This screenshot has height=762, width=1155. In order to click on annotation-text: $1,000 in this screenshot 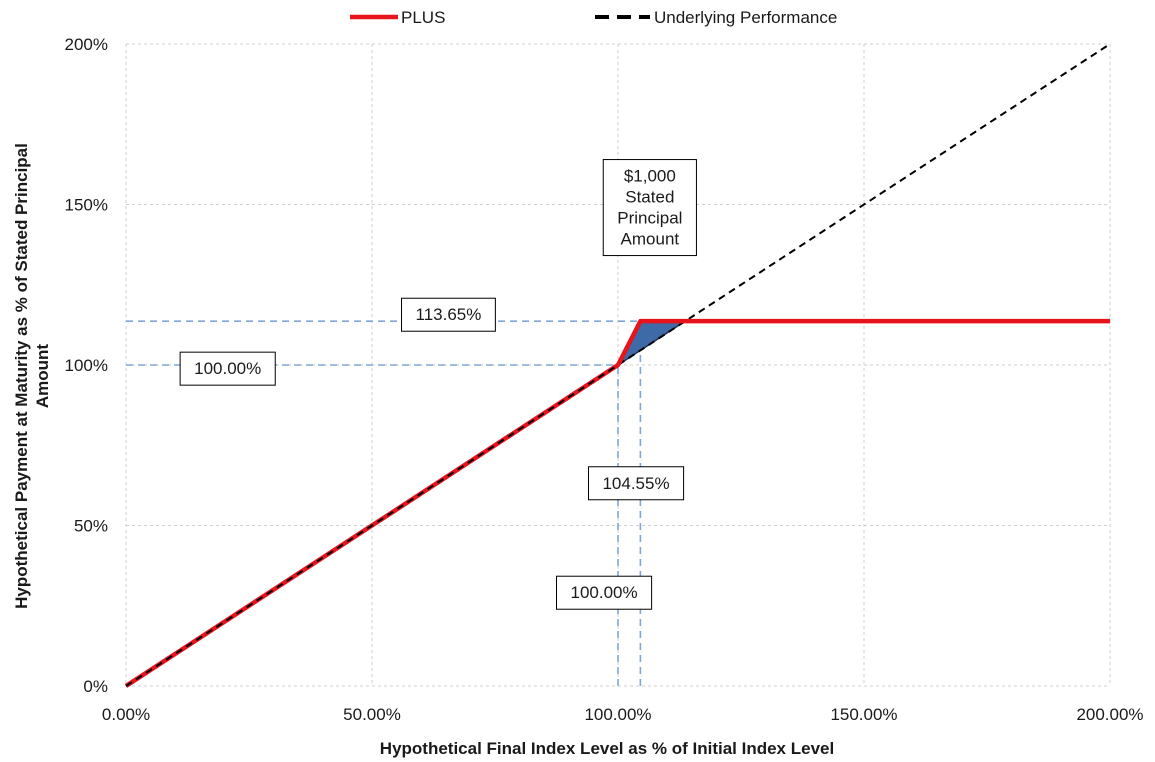, I will do `click(650, 176)`.